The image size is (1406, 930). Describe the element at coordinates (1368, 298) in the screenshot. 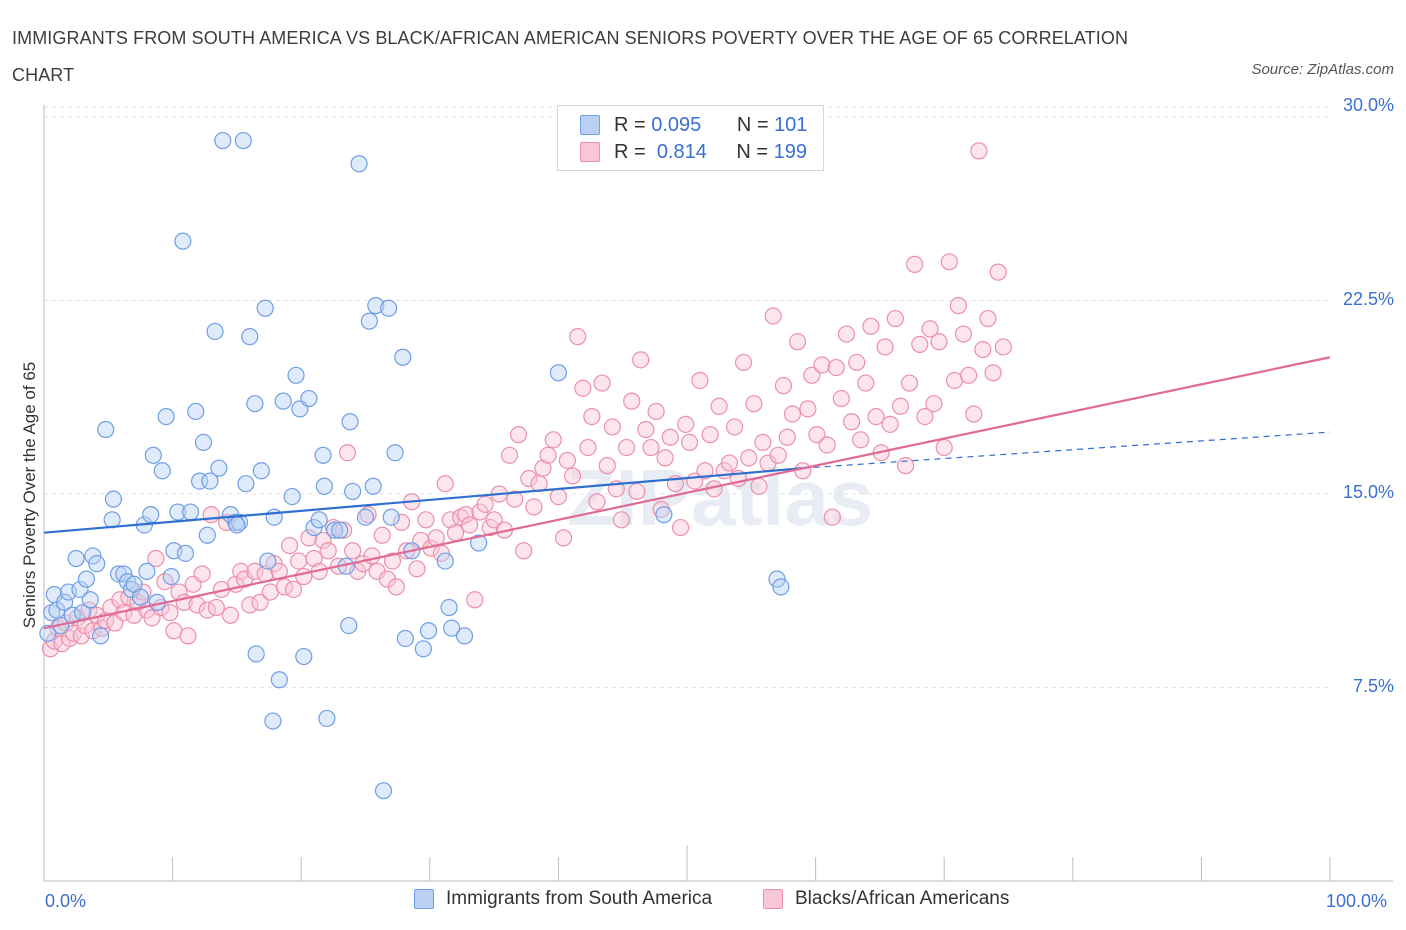

I see `y-tick-label: 22.5%` at that location.